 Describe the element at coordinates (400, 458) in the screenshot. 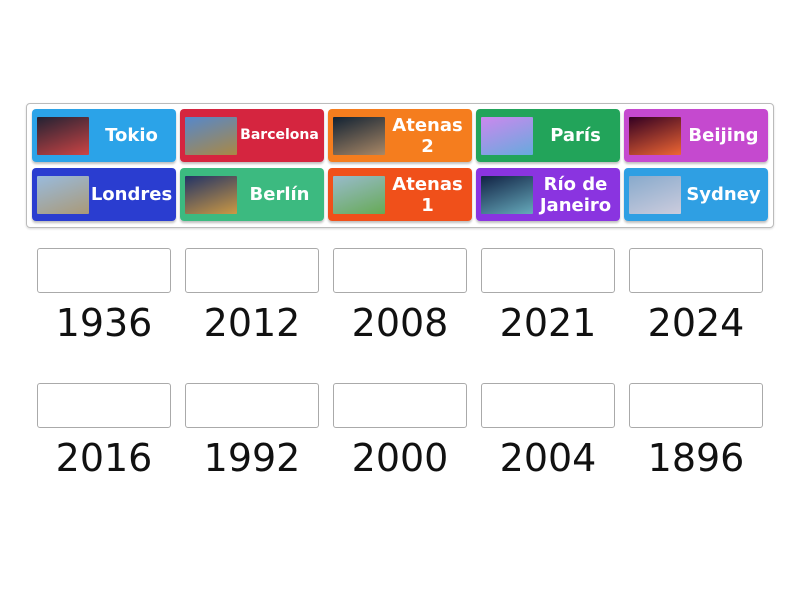

I see `year-label: 2000` at that location.